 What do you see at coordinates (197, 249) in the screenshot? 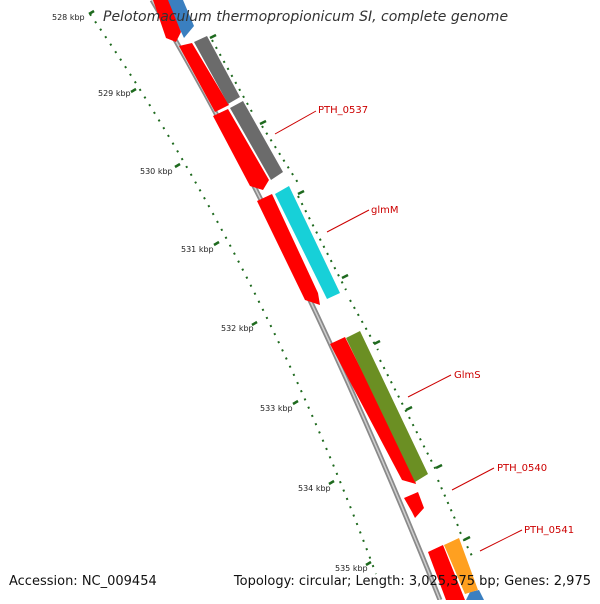
I see `tick-label-531: 531 kbp` at bounding box center [197, 249].